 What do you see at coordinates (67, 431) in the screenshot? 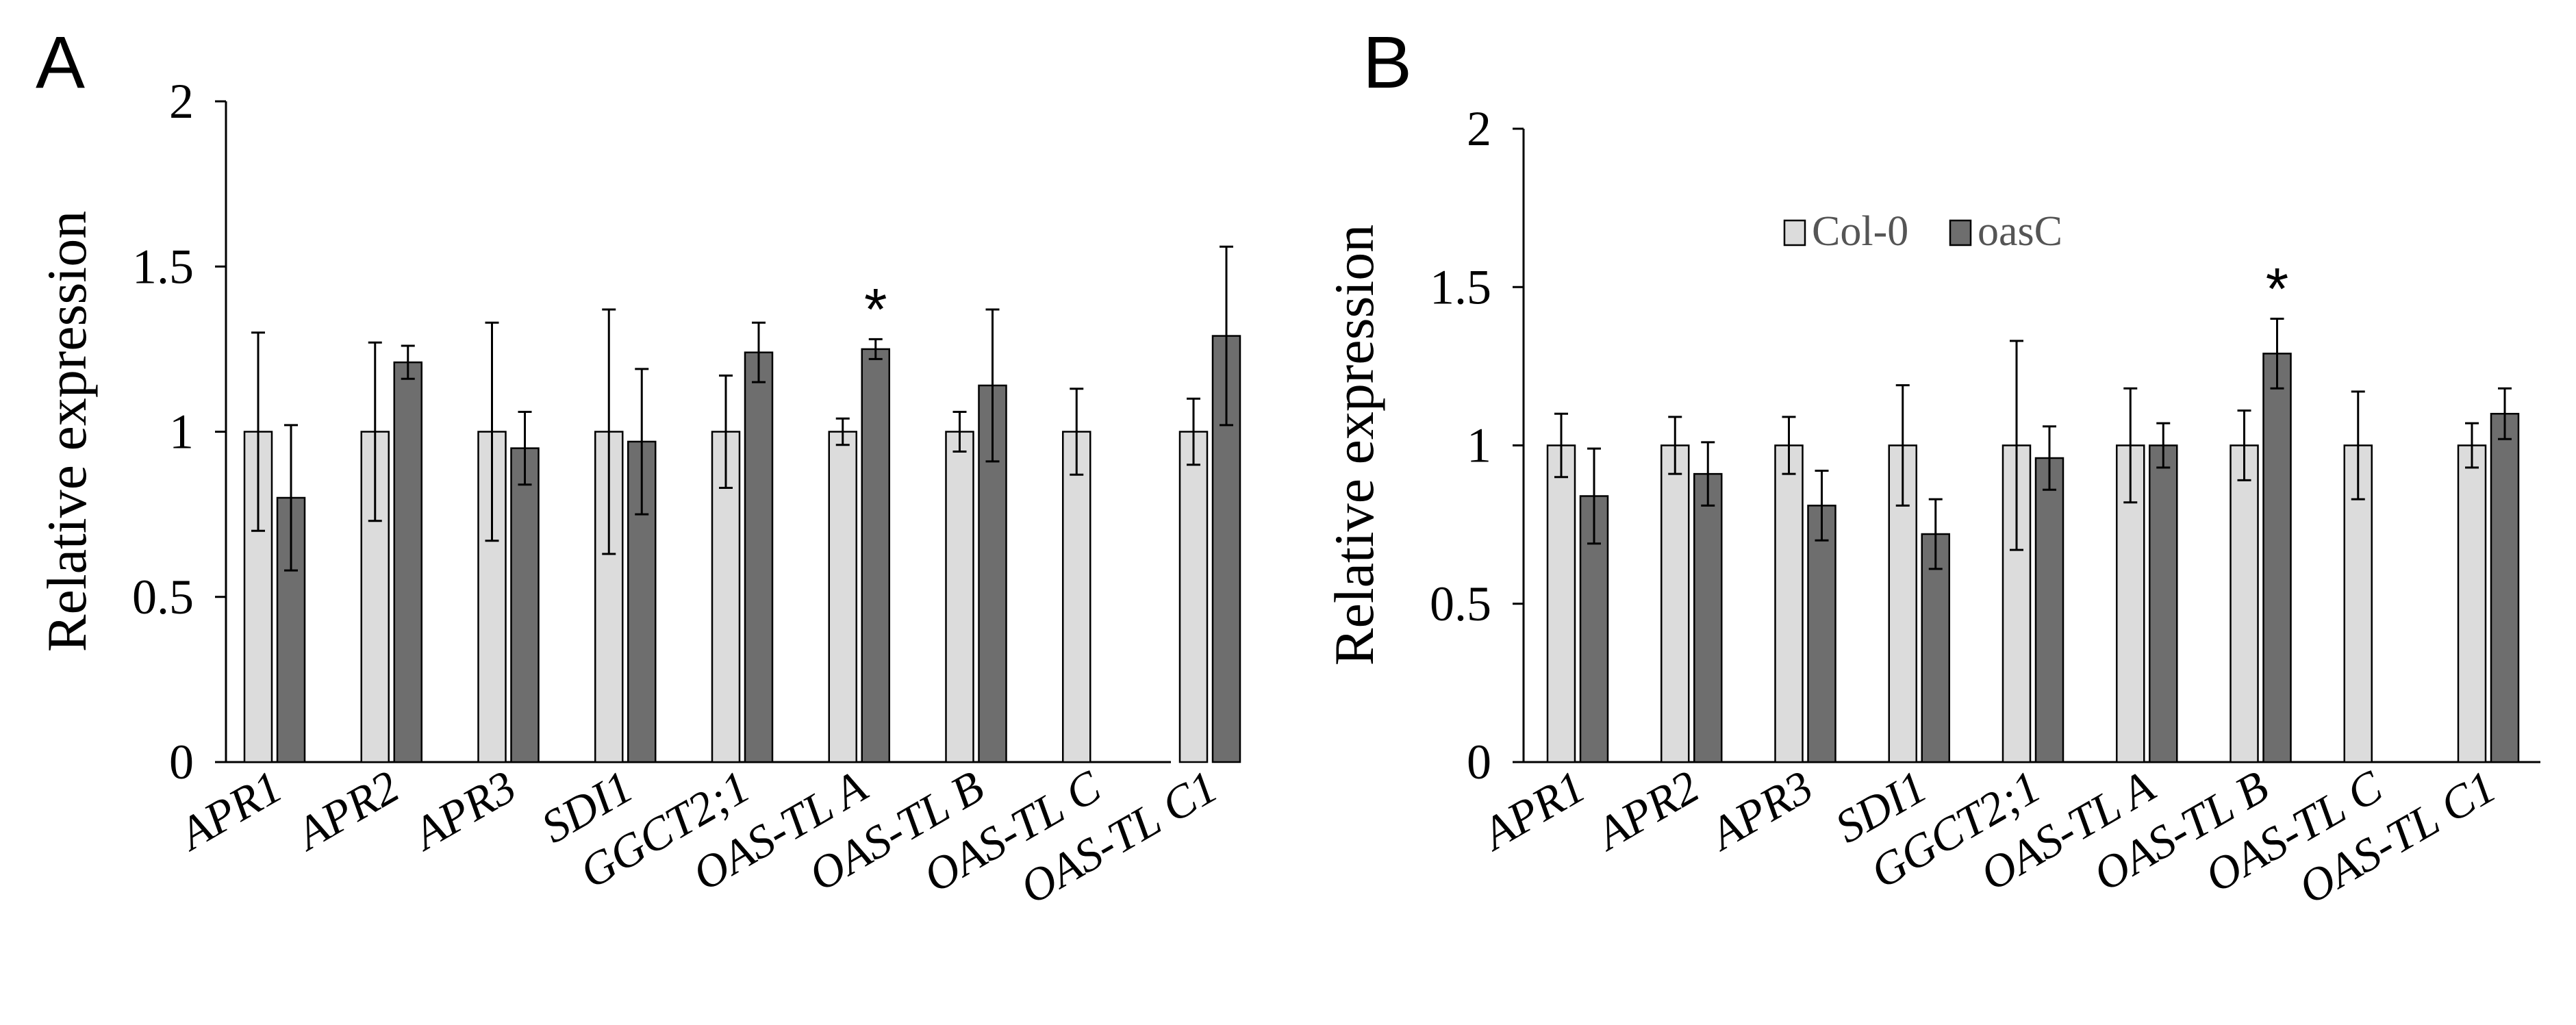
I see `panel-a-y-axis-label: Relative expression` at bounding box center [67, 431].